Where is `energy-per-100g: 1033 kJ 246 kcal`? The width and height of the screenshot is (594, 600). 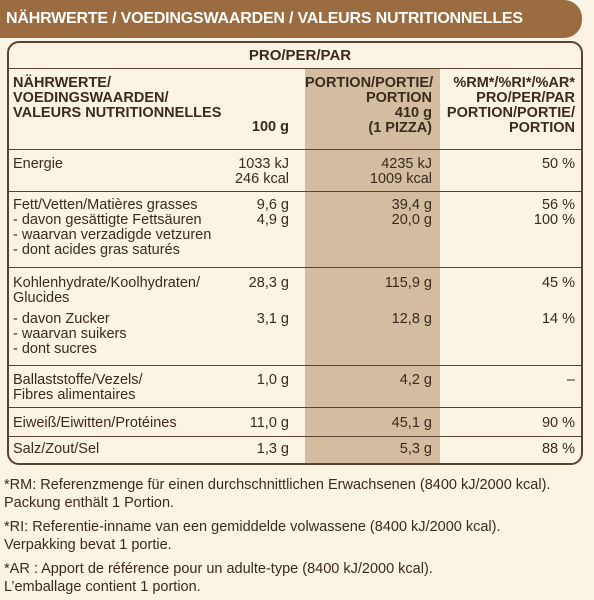 energy-per-100g: 1033 kJ 246 kcal is located at coordinates (249, 172).